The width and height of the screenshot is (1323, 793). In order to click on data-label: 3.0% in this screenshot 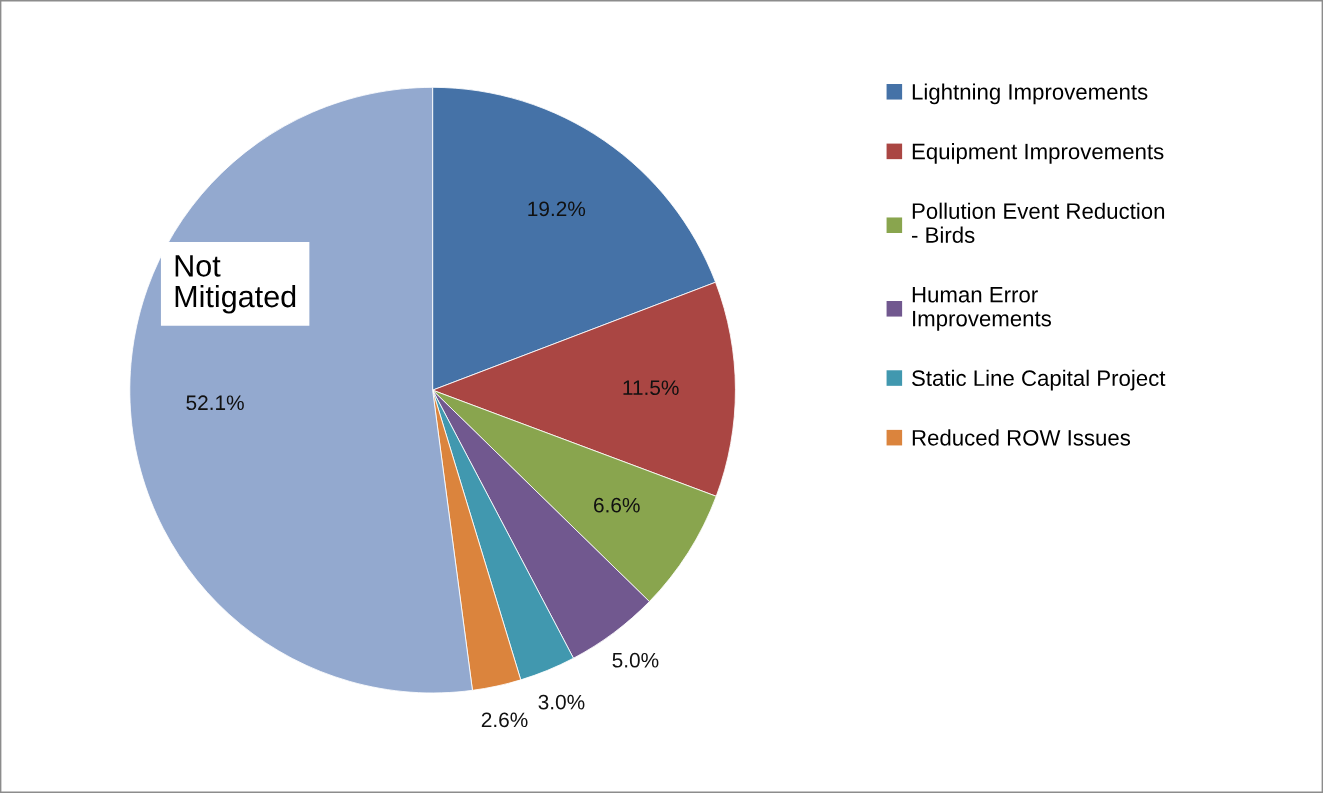, I will do `click(561, 702)`.